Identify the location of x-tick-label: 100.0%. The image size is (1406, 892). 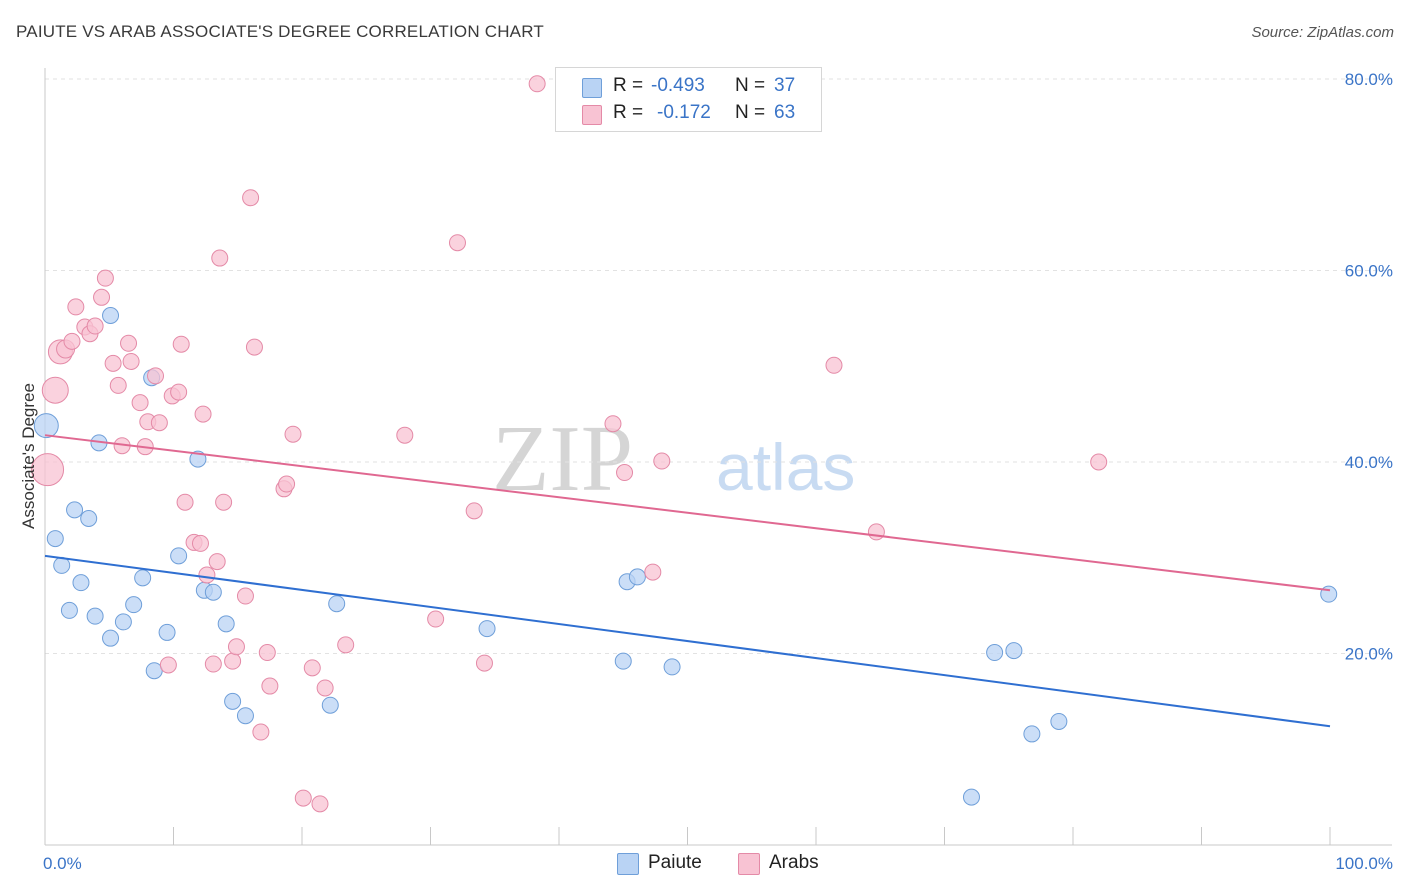
(1364, 863).